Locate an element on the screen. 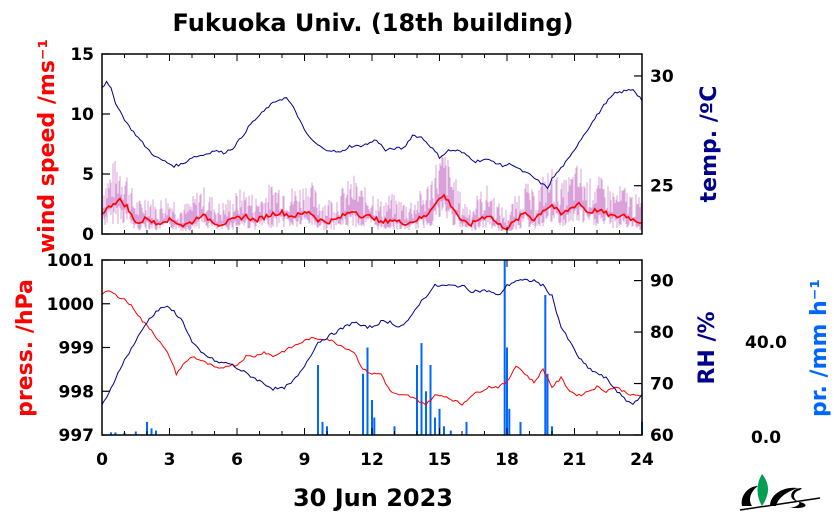 This screenshot has width=834, height=520. pressure-axis-label: press. /hPa is located at coordinates (25, 348).